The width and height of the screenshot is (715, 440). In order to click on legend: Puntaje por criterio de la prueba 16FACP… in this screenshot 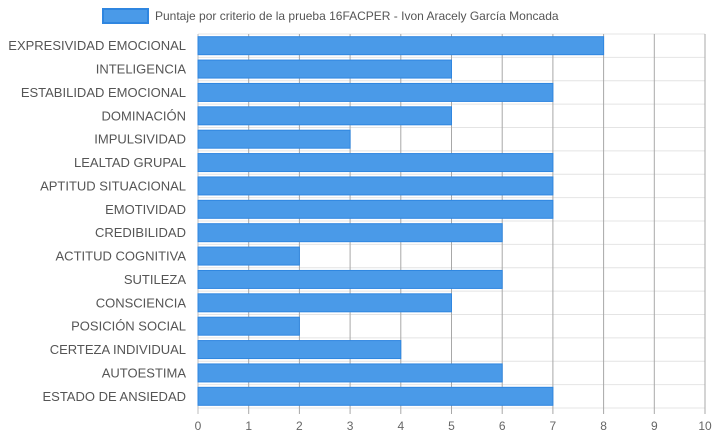, I will do `click(330, 16)`.